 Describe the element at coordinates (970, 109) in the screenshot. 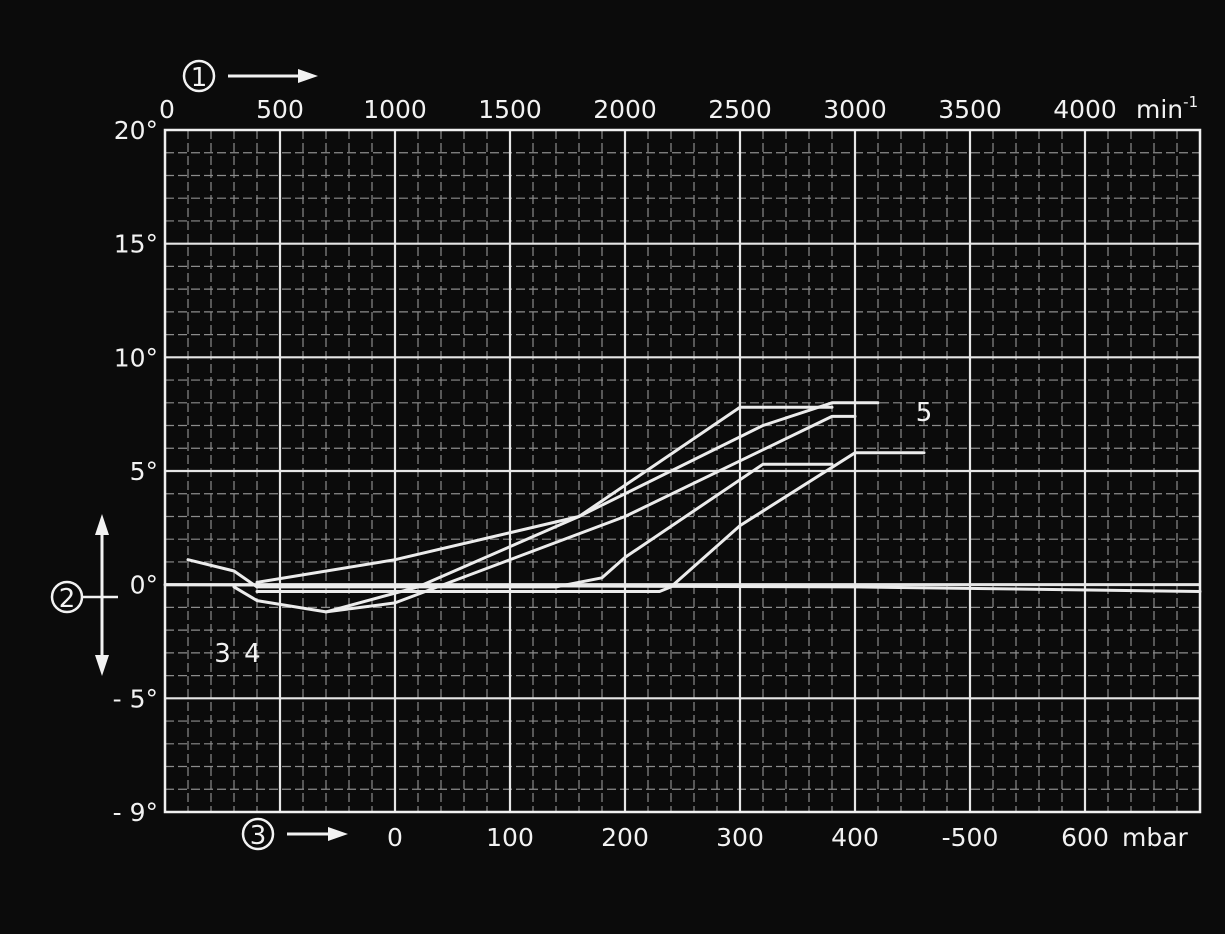

I see `x-tick-label-top: 3500` at that location.